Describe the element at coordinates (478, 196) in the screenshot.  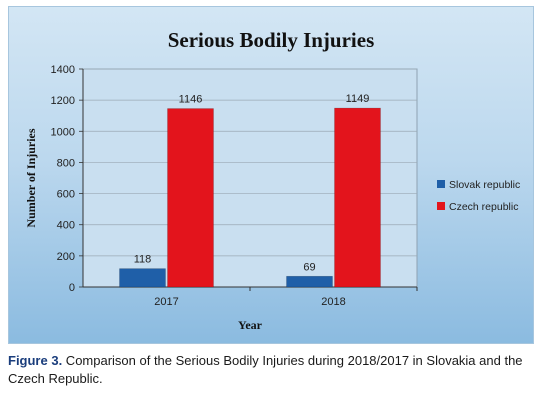
I see `legend: Slovak republic Czech republic` at that location.